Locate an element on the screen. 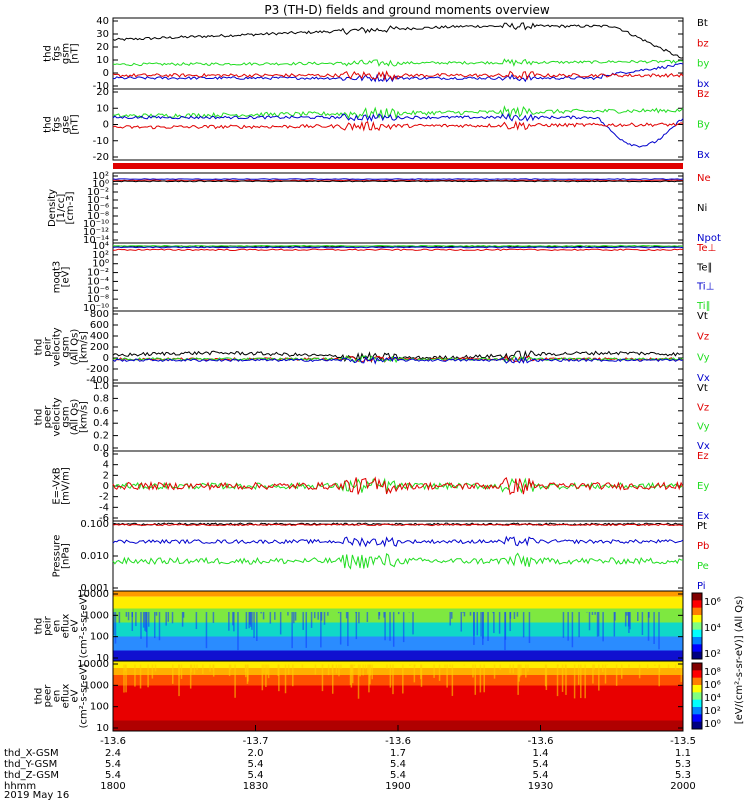 The height and width of the screenshot is (800, 750). xtick-label: -13.6 is located at coordinates (113, 741).